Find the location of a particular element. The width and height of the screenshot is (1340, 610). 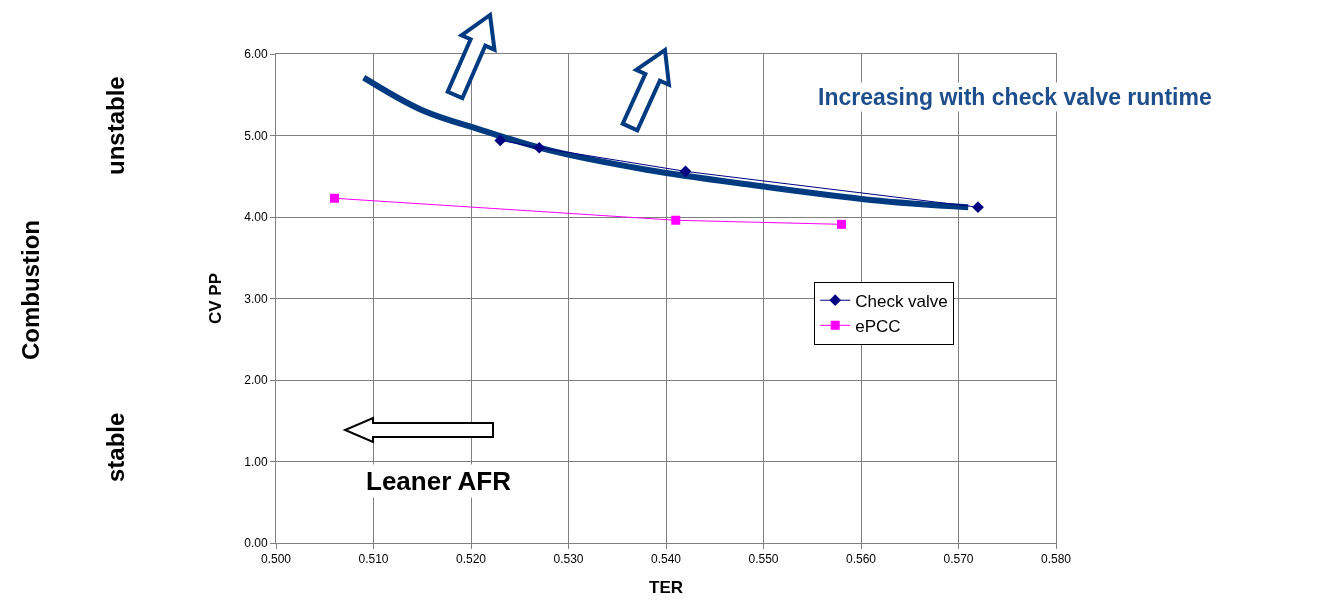

x-tick-label: 0.580 is located at coordinates (1056, 559).